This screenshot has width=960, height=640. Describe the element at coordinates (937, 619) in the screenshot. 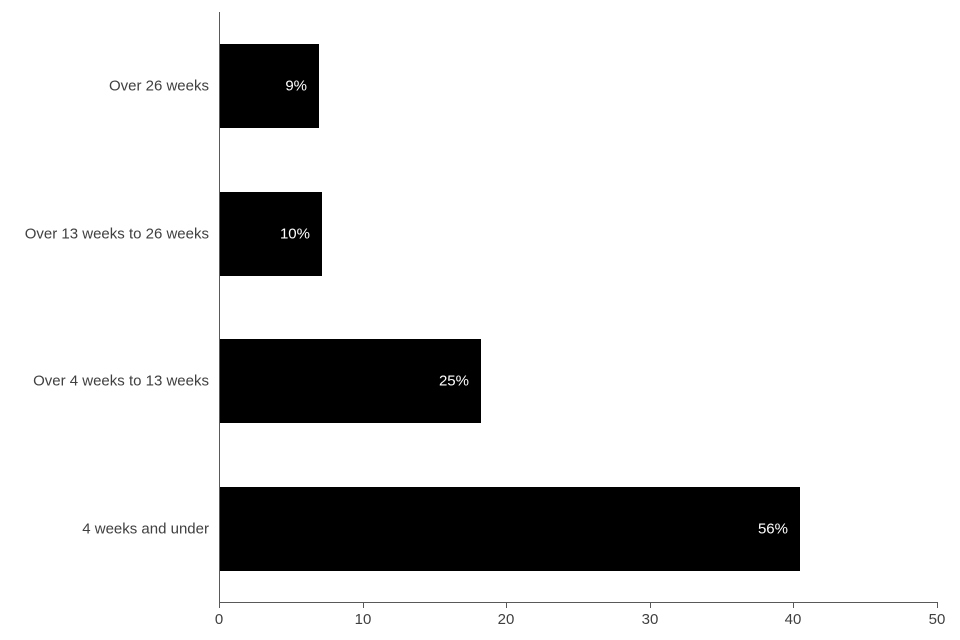

I see `x-tick-label: 50` at that location.